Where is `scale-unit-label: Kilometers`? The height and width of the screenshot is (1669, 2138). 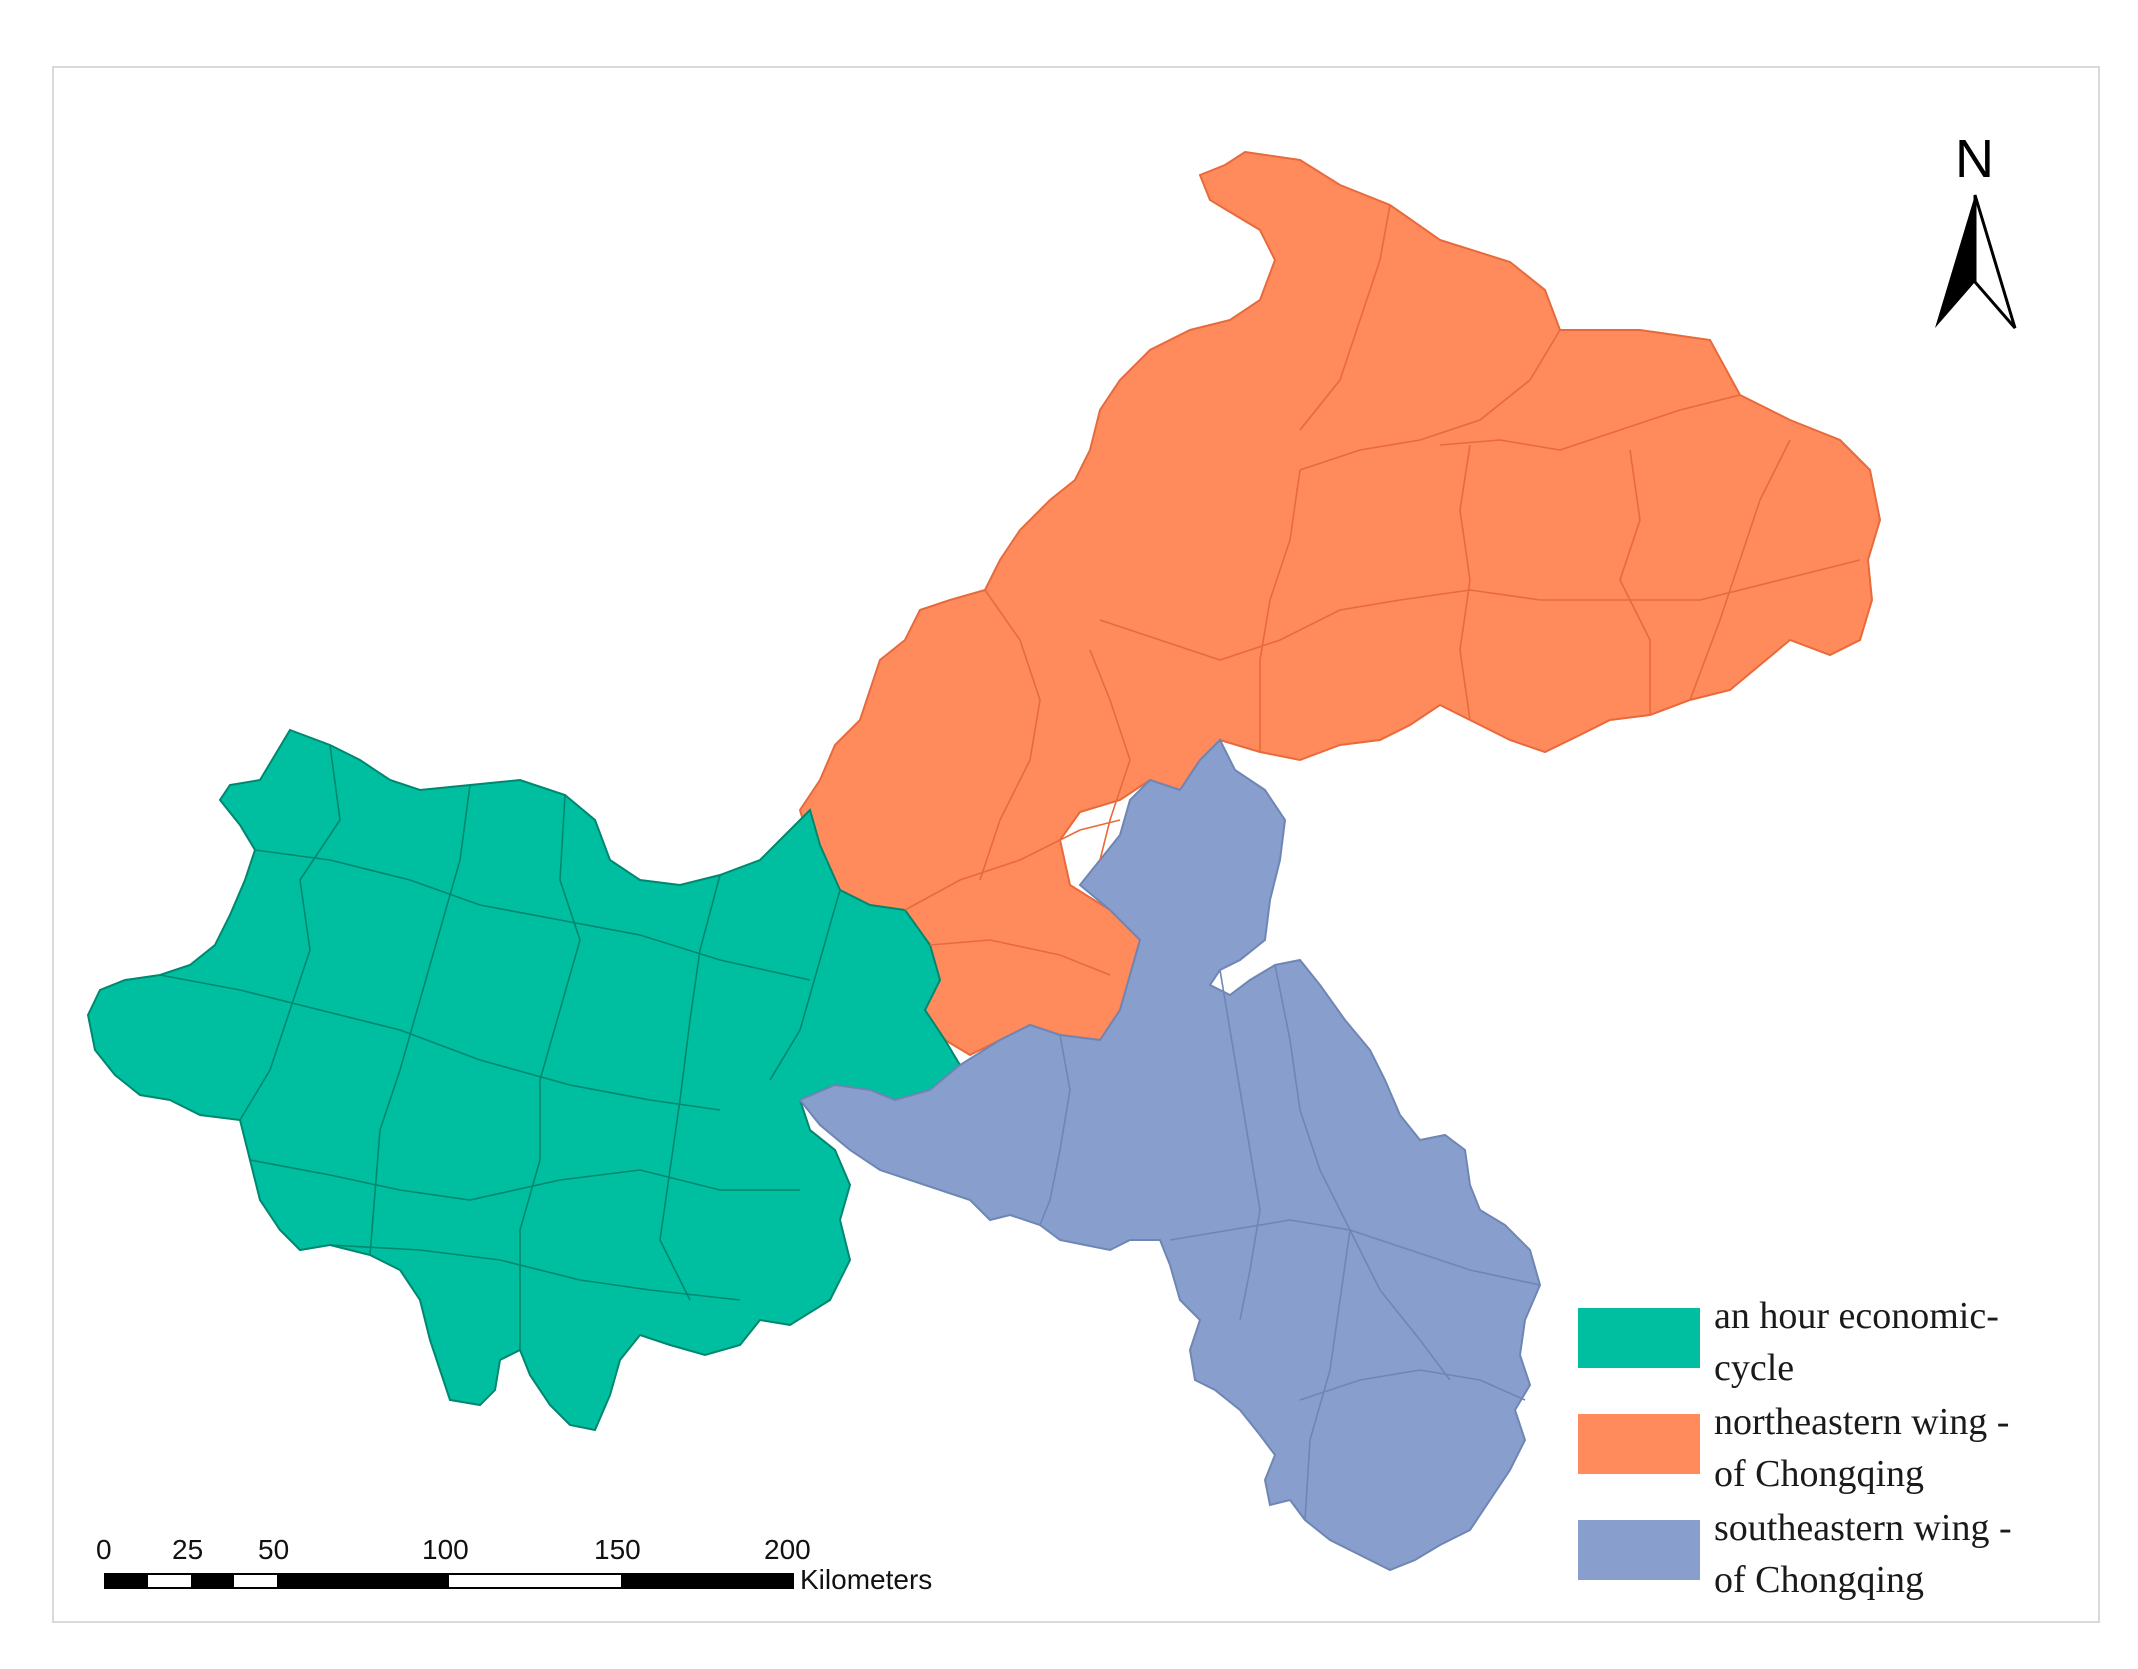 scale-unit-label: Kilometers is located at coordinates (866, 1579).